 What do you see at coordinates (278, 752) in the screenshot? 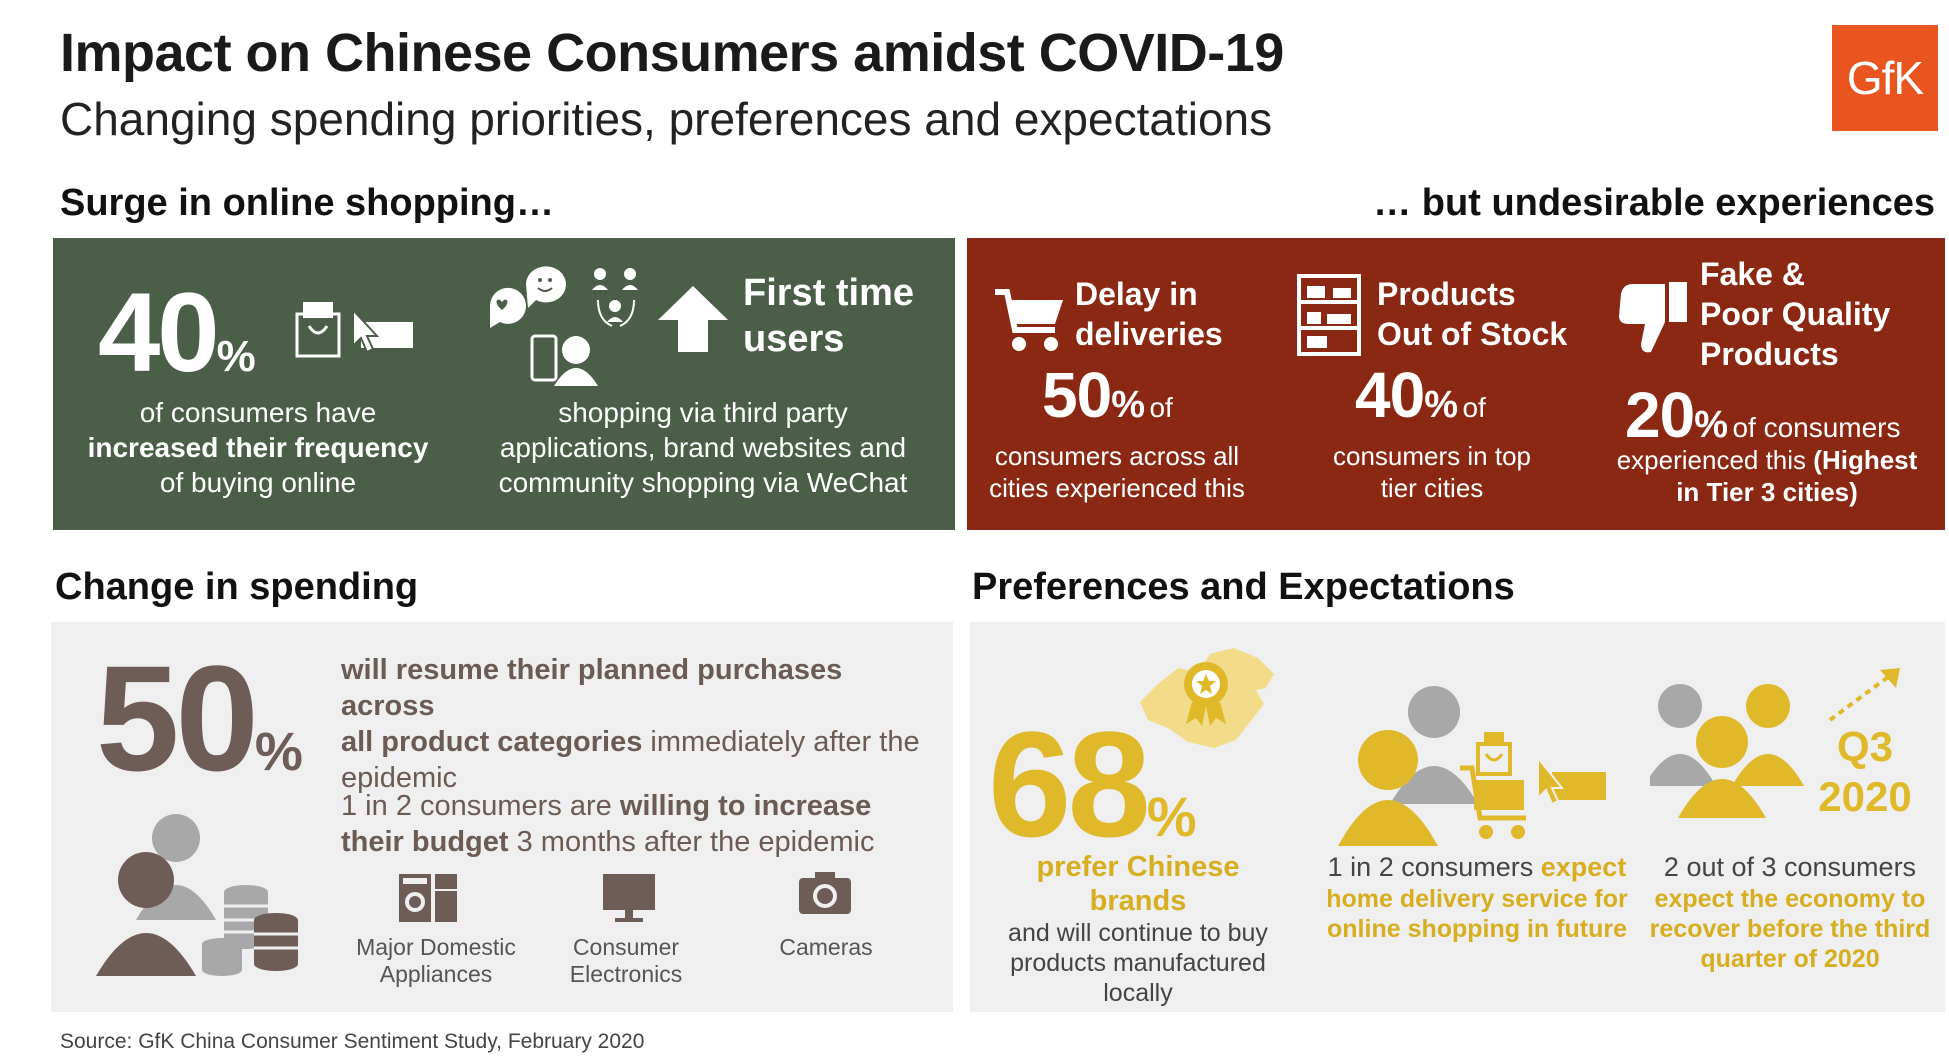
I see `resume-stat-unit: %` at bounding box center [278, 752].